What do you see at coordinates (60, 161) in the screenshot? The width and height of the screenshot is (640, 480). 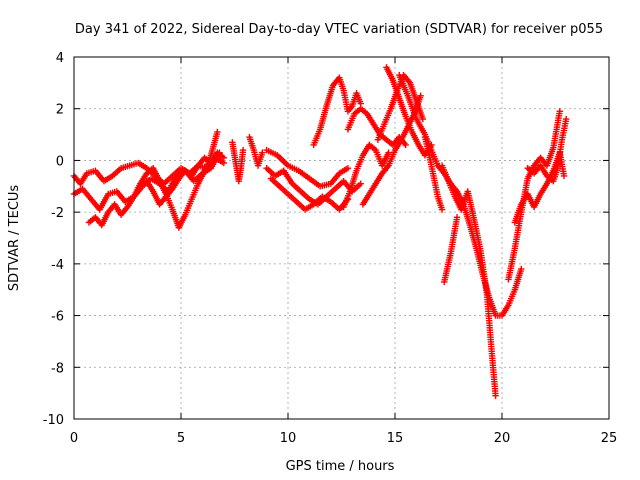 I see `y-tick-label: 0` at bounding box center [60, 161].